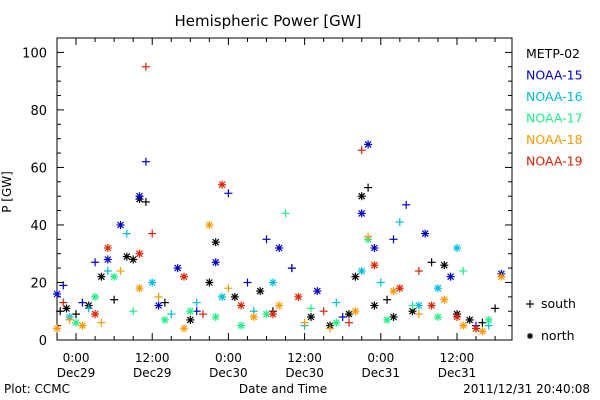 Image resolution: width=600 pixels, height=400 pixels. Describe the element at coordinates (283, 389) in the screenshot. I see `x-axis-label: Date and Time` at that location.